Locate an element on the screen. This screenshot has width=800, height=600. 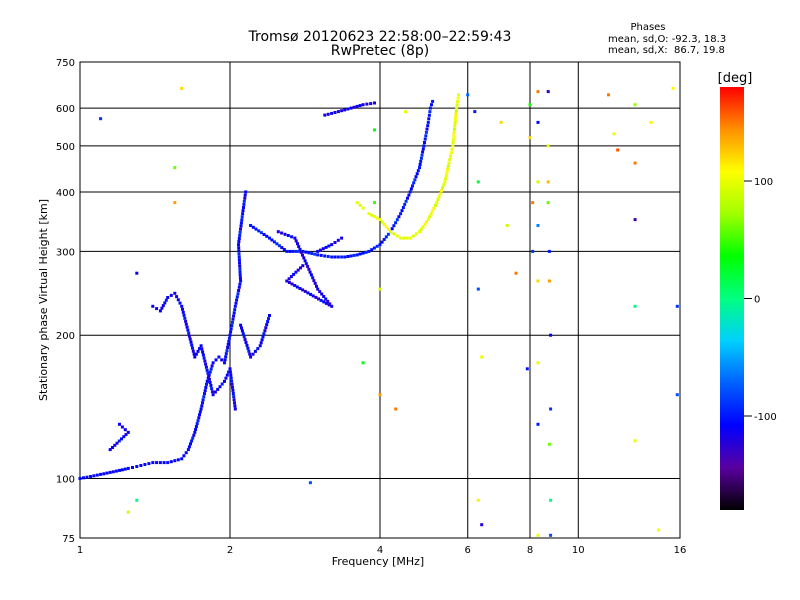
x-tick-label: 8 is located at coordinates (530, 550).